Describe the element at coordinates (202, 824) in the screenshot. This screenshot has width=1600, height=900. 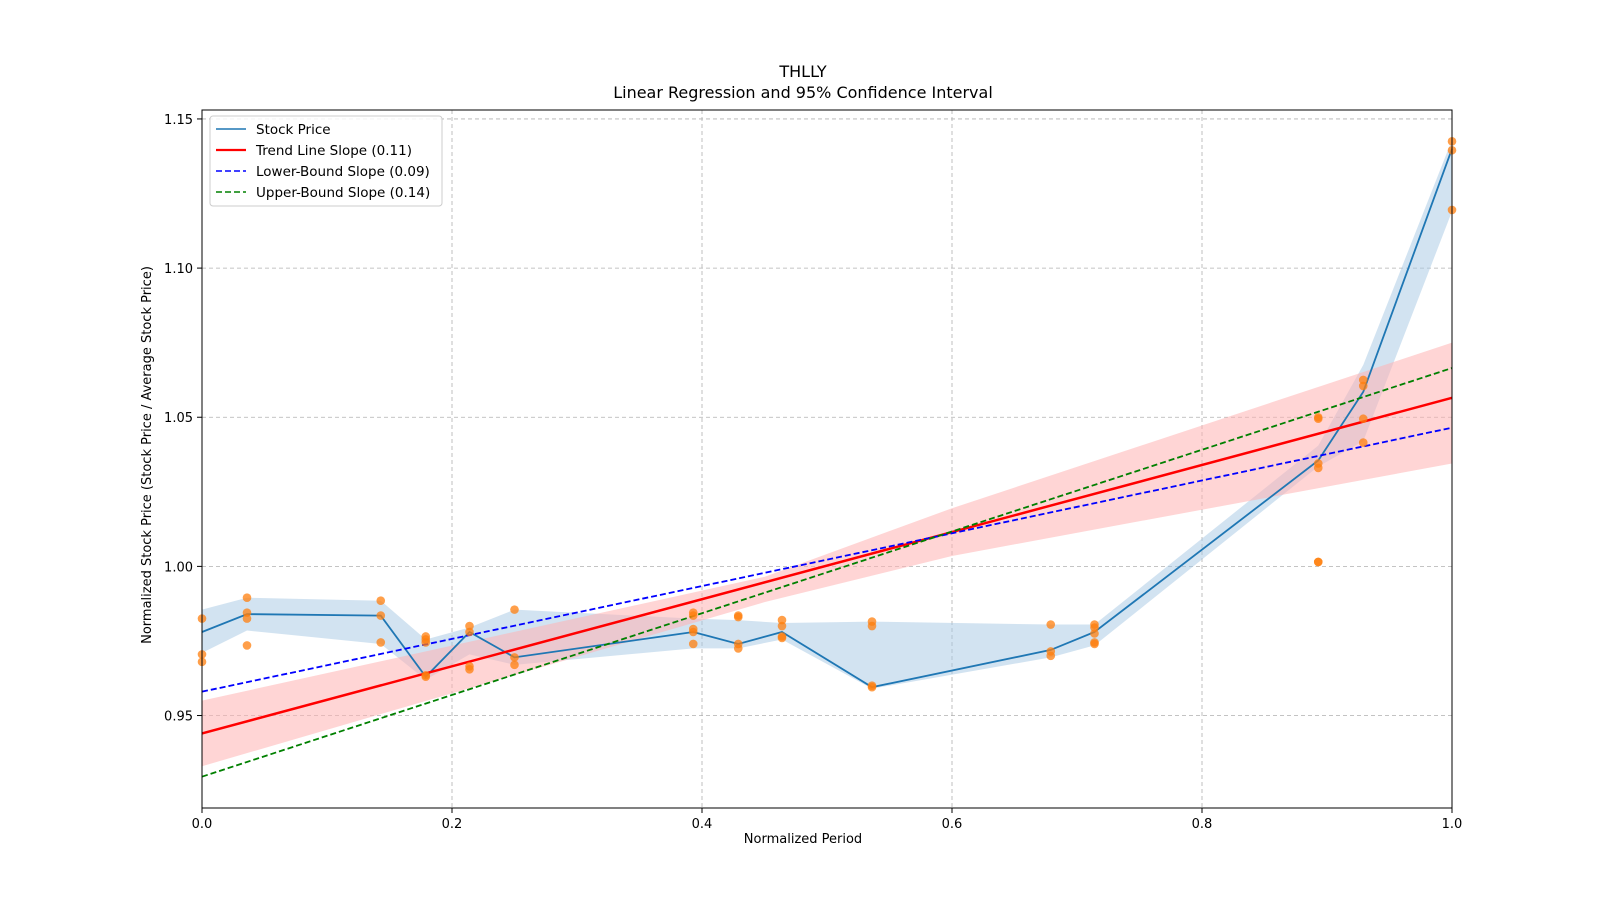
I see `x-tick-label: 0.0` at that location.